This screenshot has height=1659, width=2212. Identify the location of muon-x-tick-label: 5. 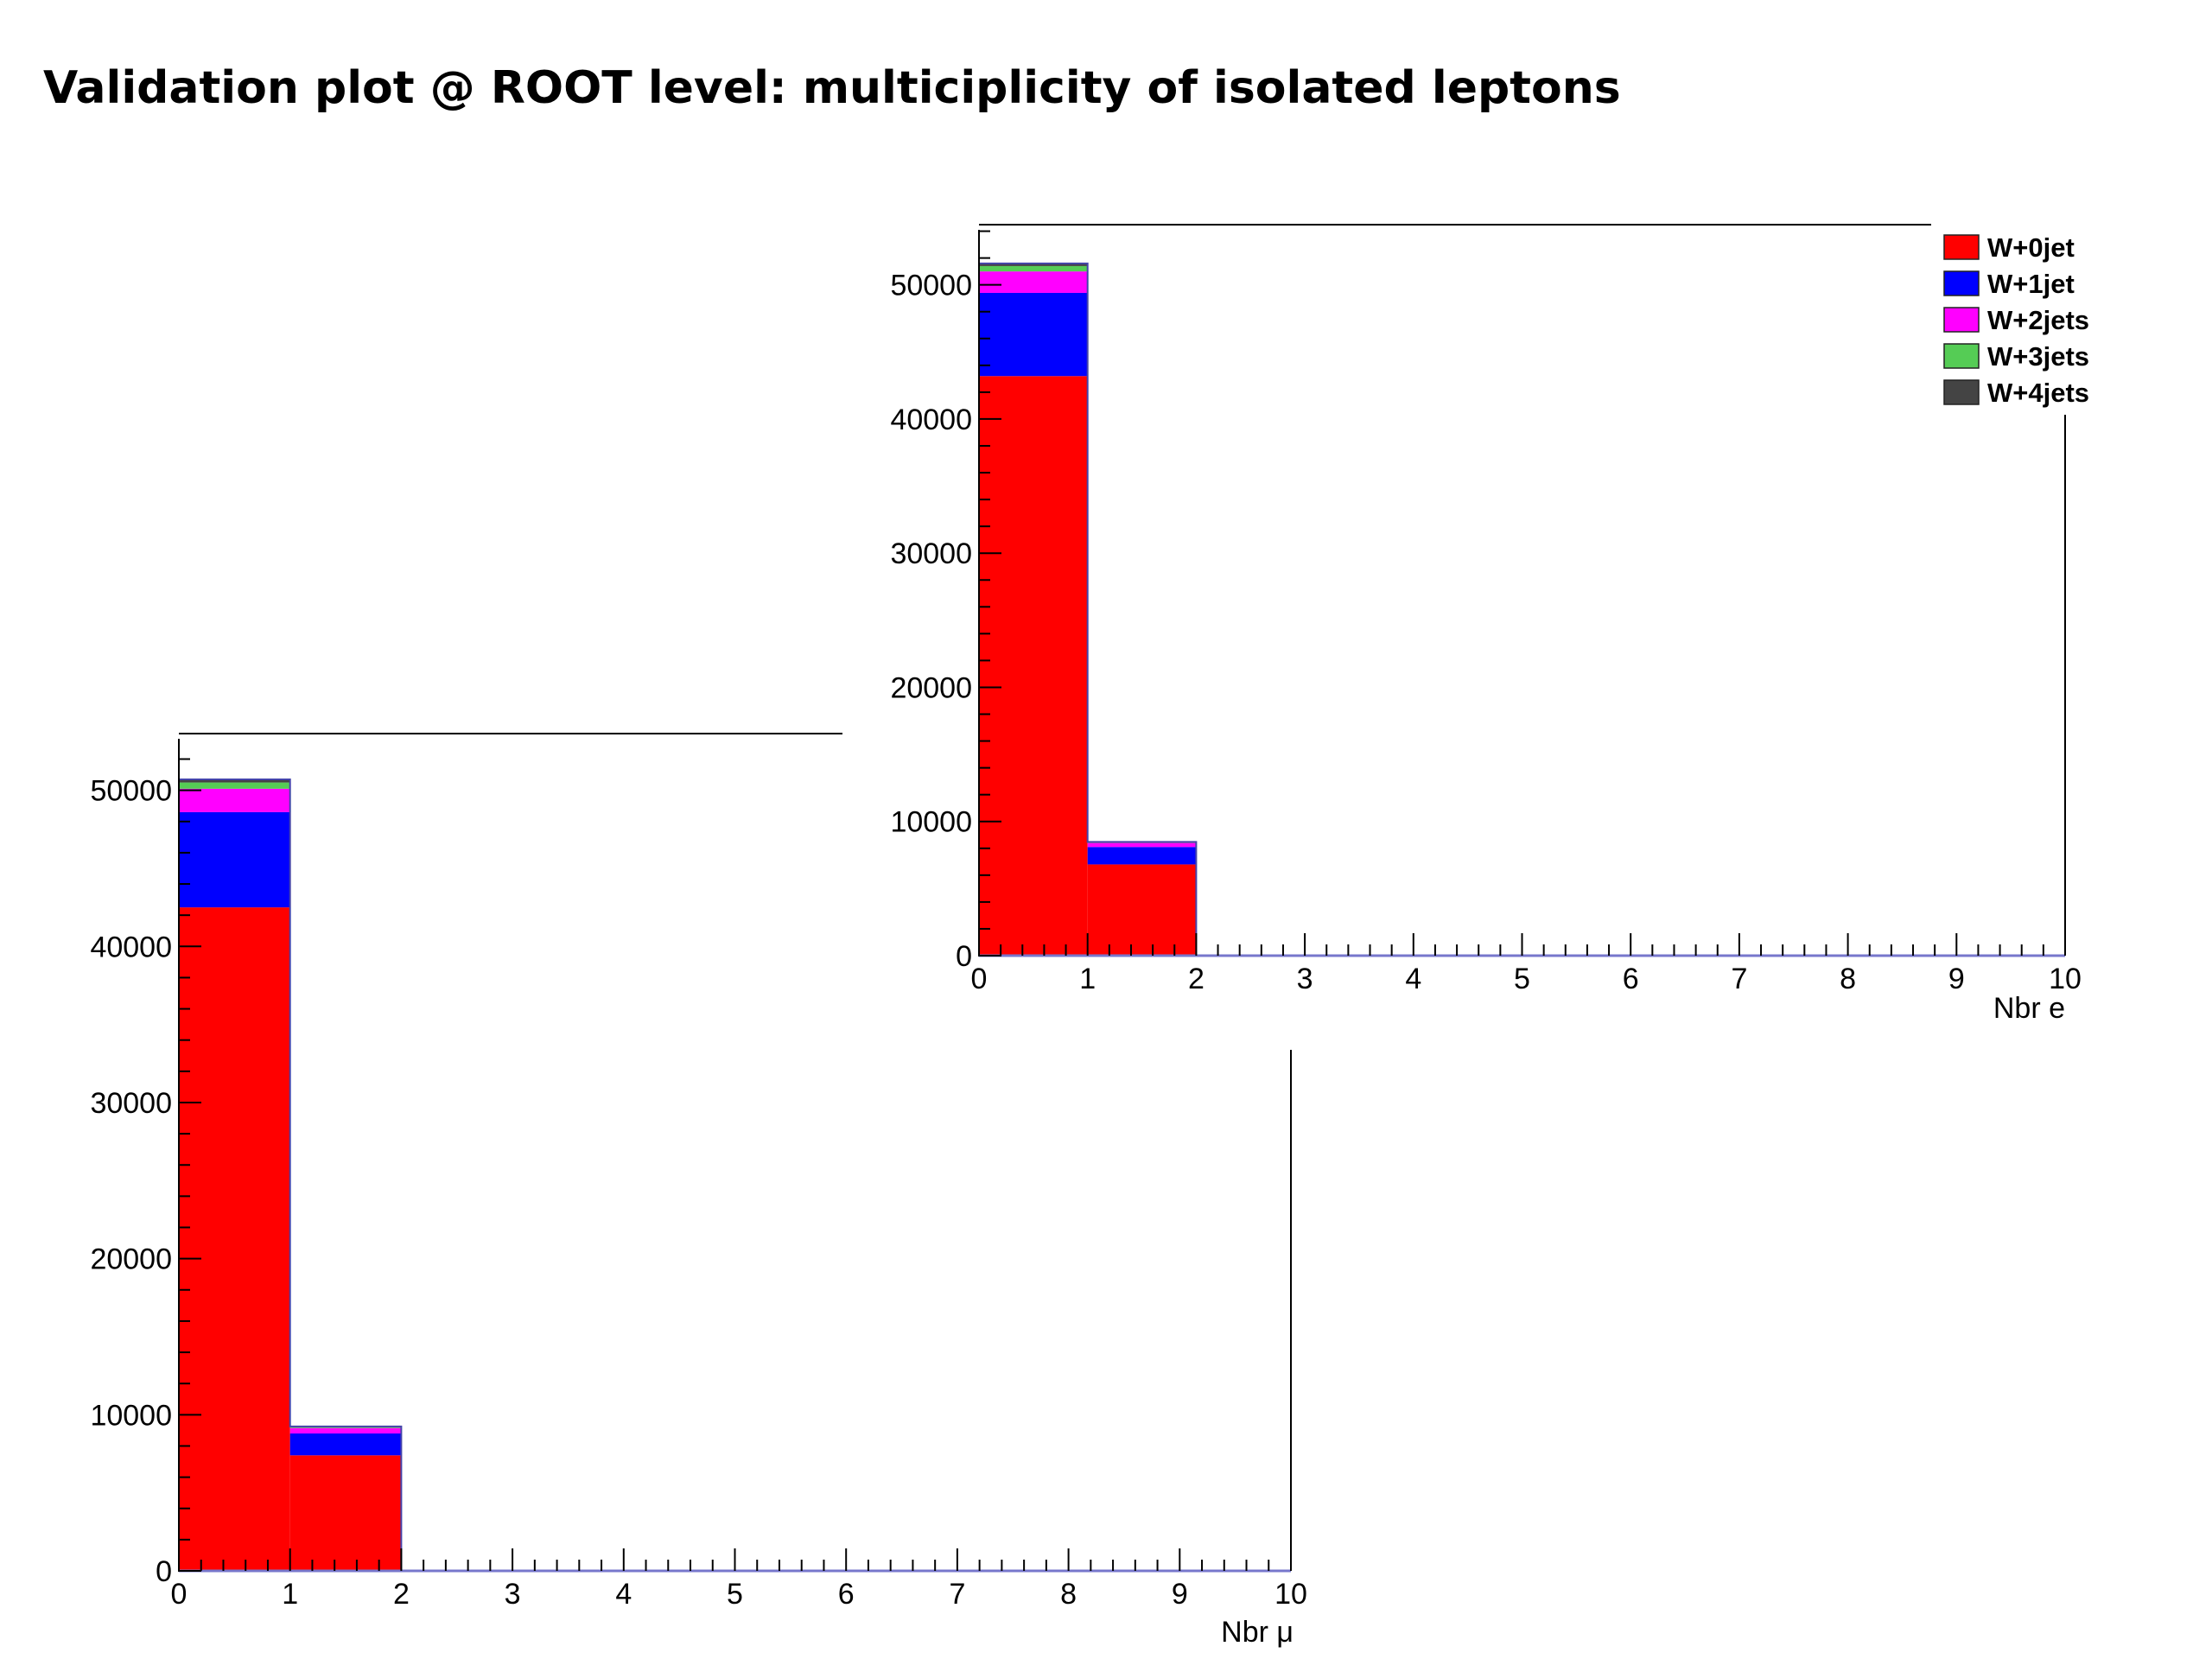
(735, 1594).